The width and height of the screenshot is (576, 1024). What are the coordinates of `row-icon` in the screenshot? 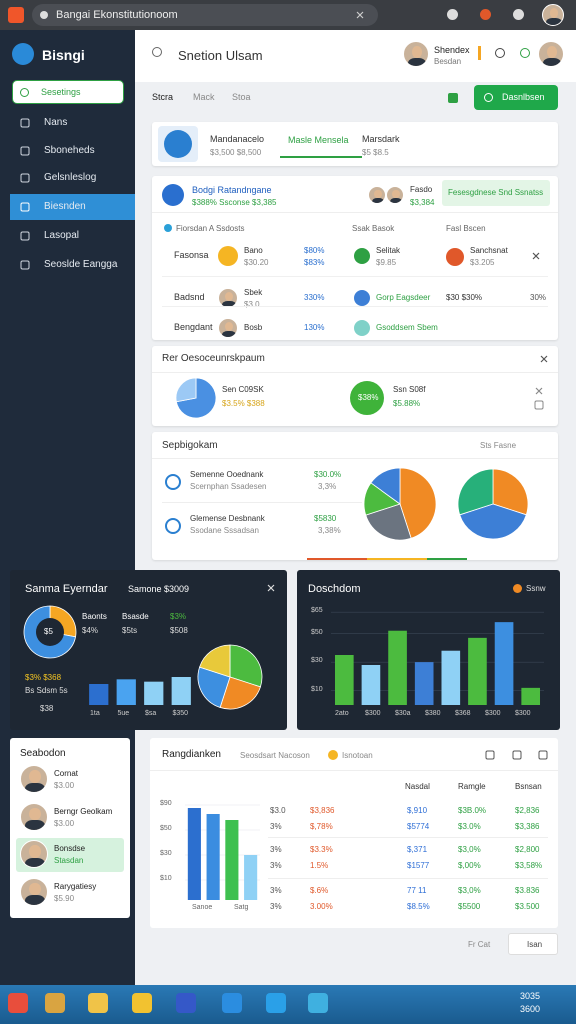 It's located at (362, 256).